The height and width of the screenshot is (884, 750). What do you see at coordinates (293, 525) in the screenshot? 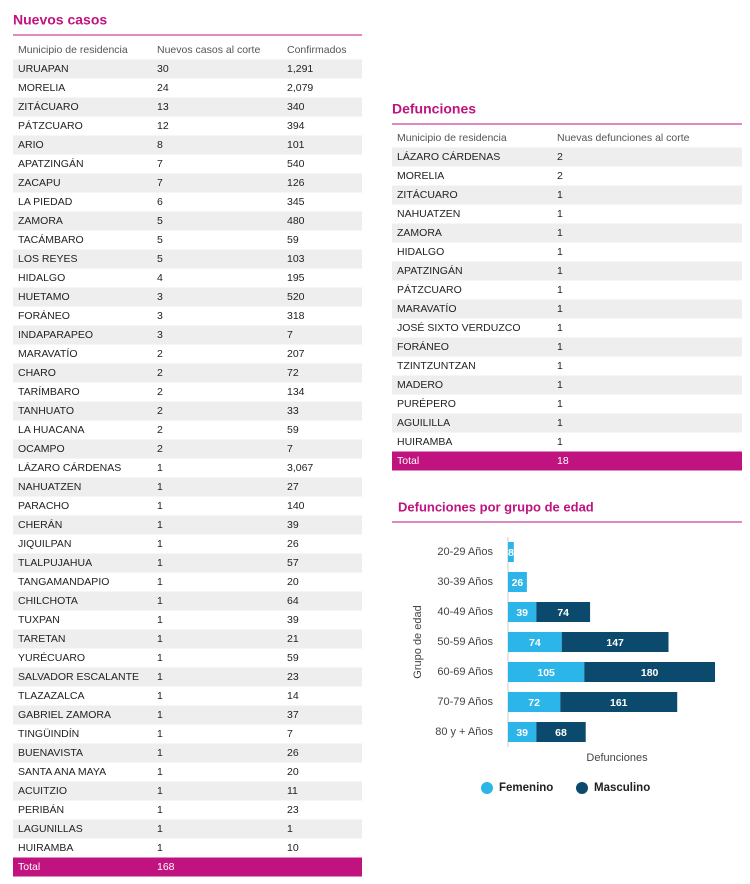
I see `cell: 39` at bounding box center [293, 525].